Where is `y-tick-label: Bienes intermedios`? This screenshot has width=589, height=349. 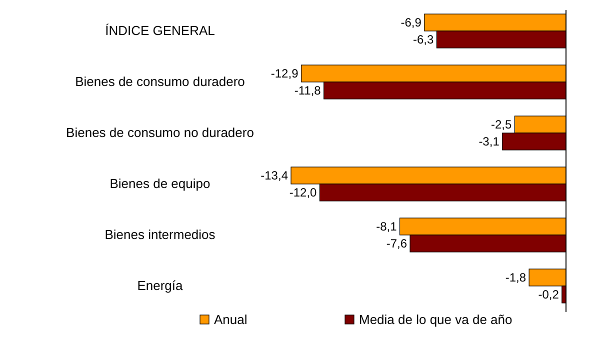 y-tick-label: Bienes intermedios is located at coordinates (160, 234).